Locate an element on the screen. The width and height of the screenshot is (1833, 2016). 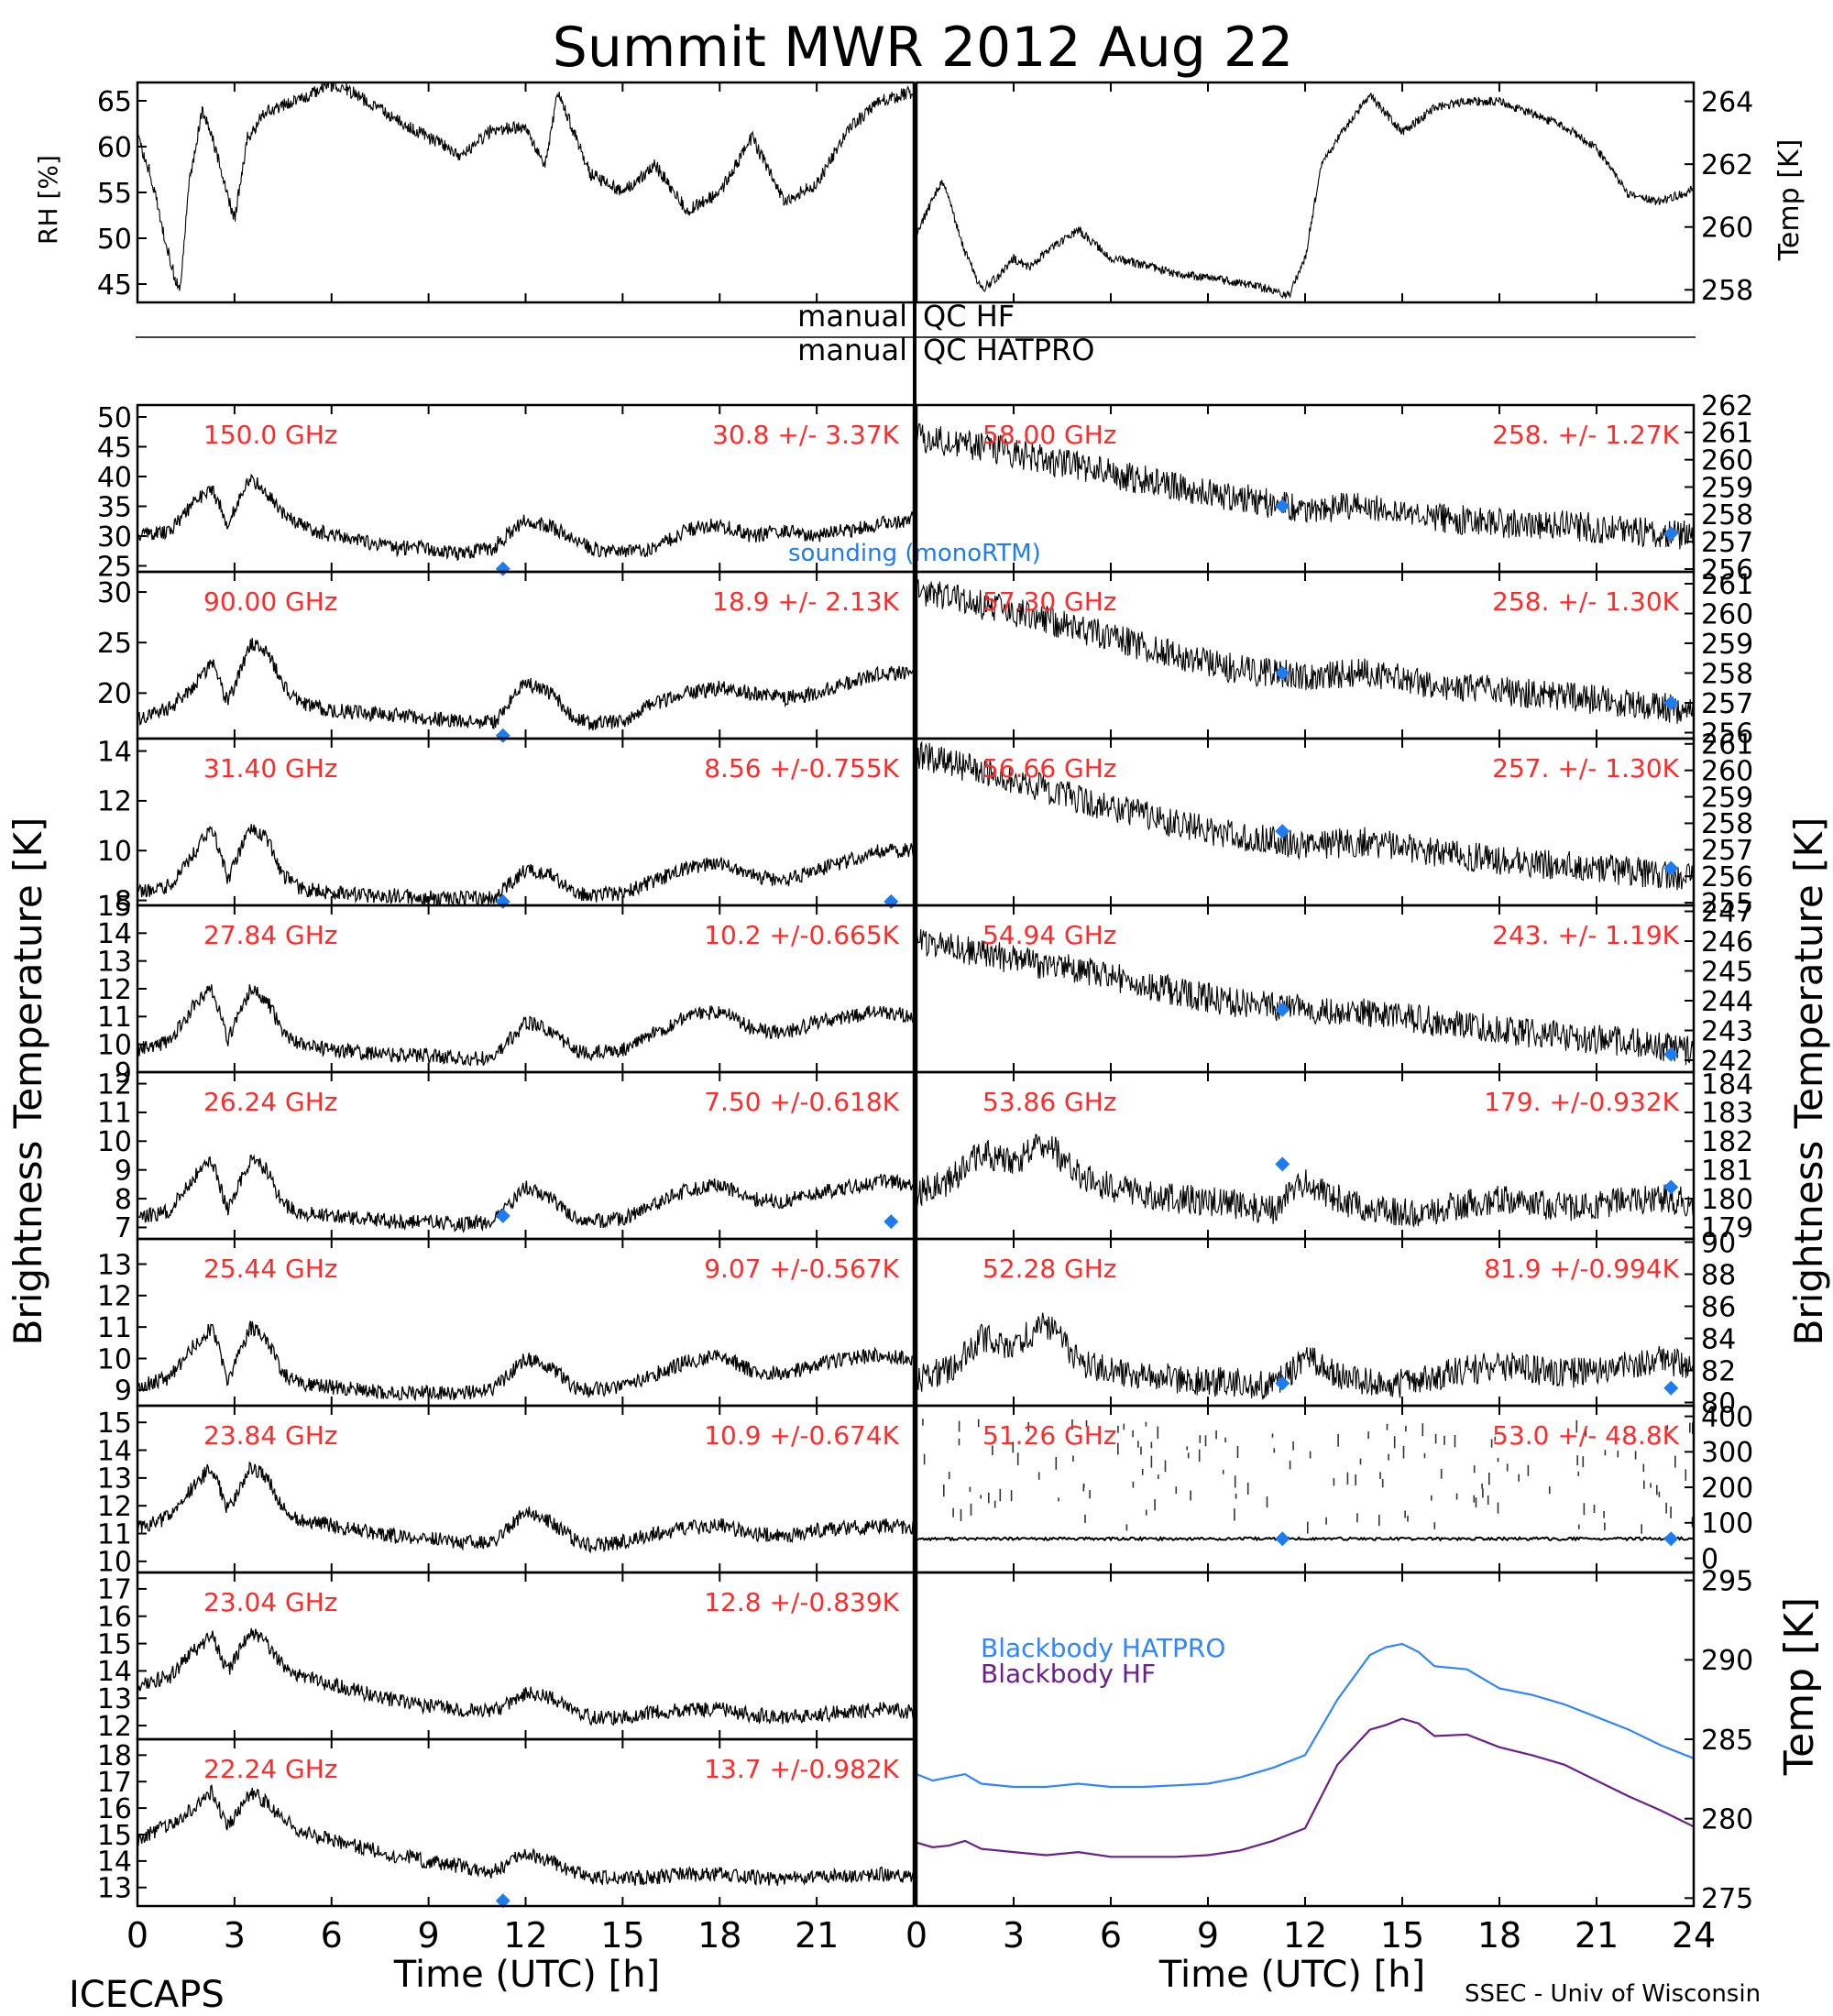
y-tick-label: 84 is located at coordinates (1718, 1339).